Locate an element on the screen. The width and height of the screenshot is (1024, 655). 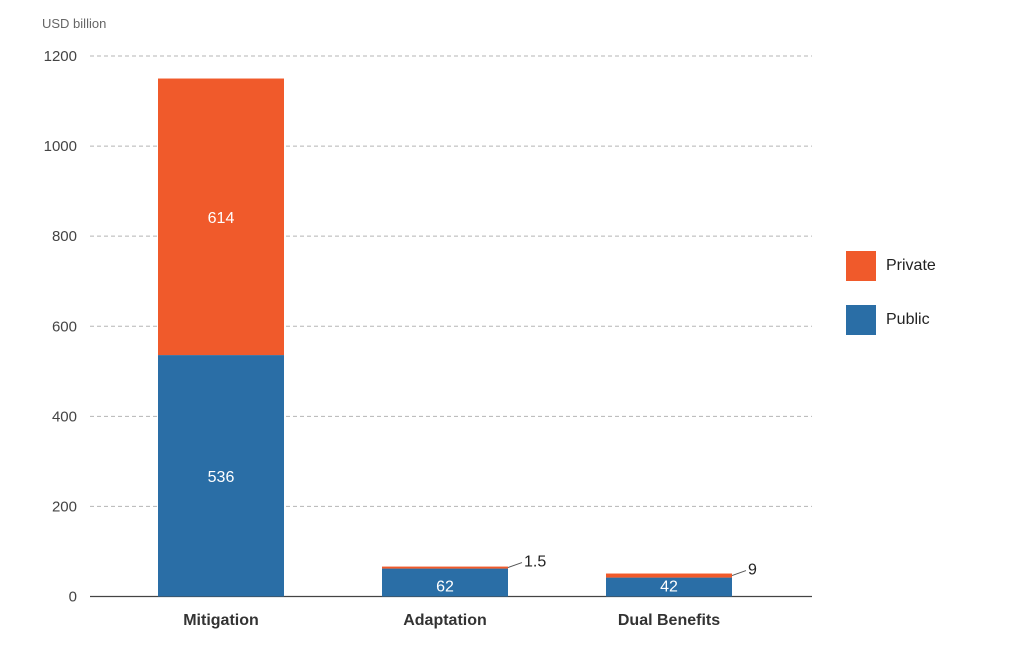
data-label-public: 42 is located at coordinates (669, 587).